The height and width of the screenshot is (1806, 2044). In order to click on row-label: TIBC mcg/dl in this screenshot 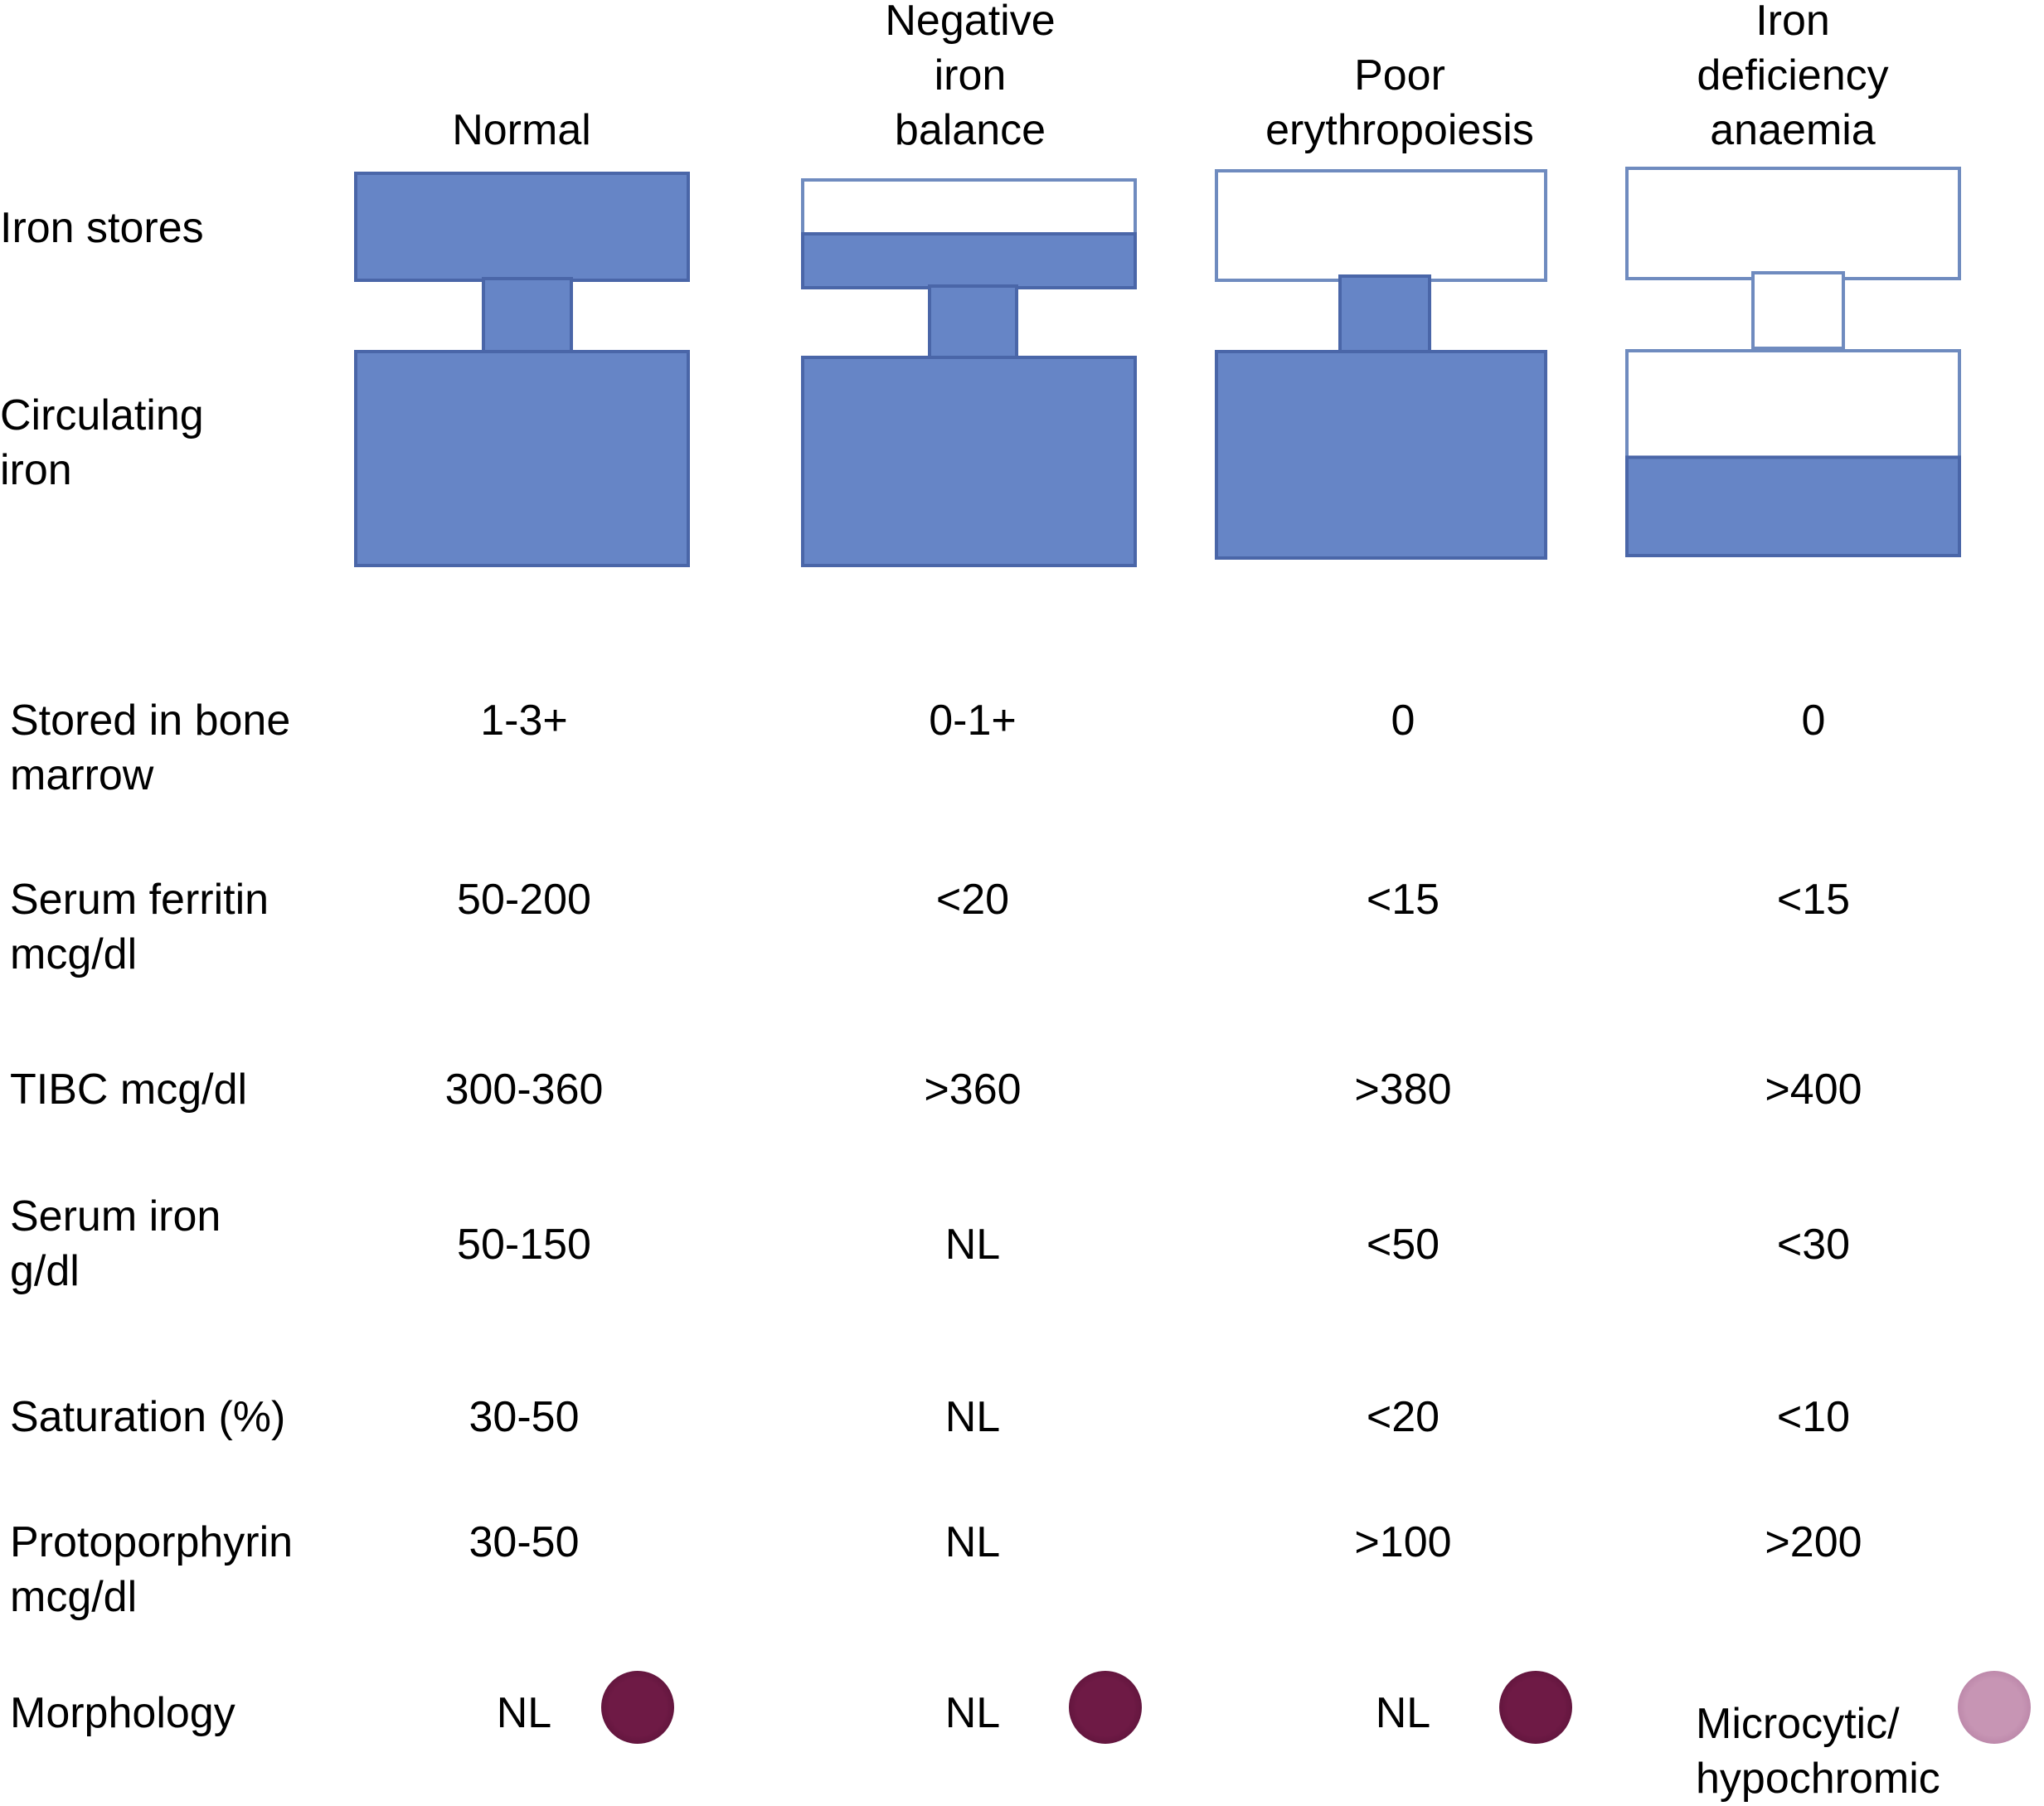, I will do `click(128, 1089)`.